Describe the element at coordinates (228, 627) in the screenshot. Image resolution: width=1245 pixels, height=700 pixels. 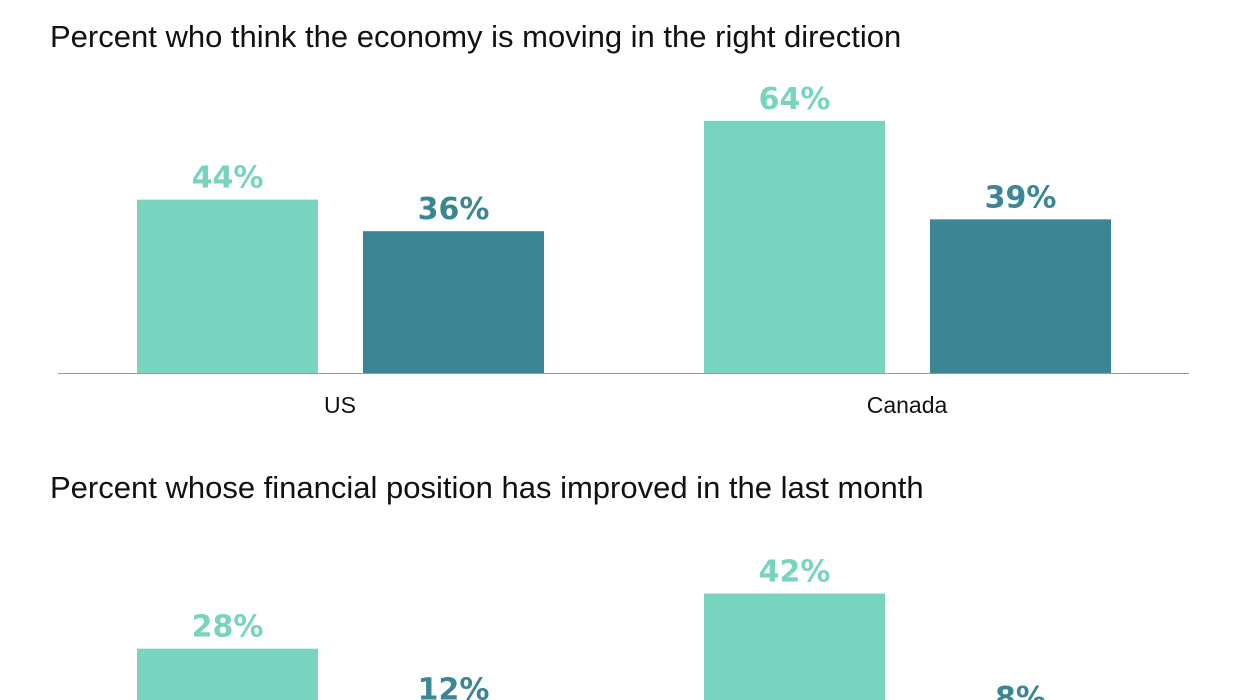
I see `data-label: 28%` at that location.